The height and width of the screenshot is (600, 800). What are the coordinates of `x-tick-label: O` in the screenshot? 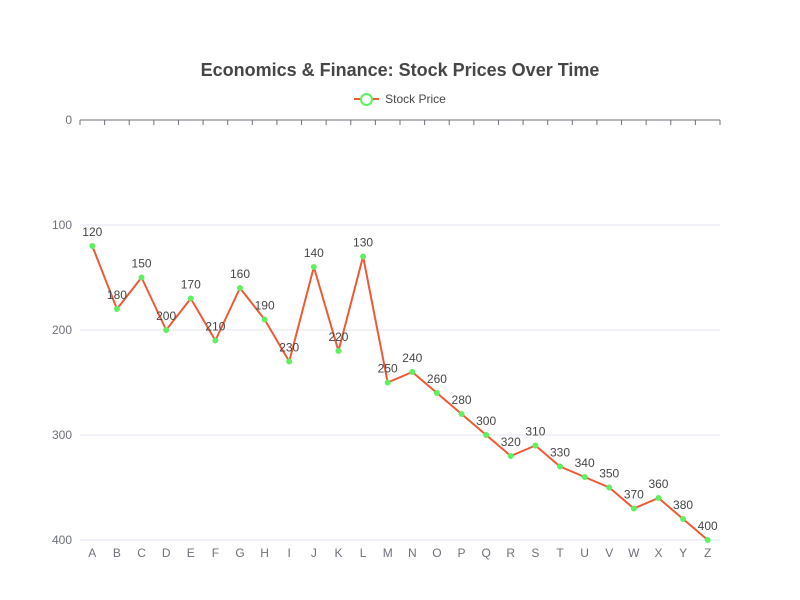 It's located at (436, 553).